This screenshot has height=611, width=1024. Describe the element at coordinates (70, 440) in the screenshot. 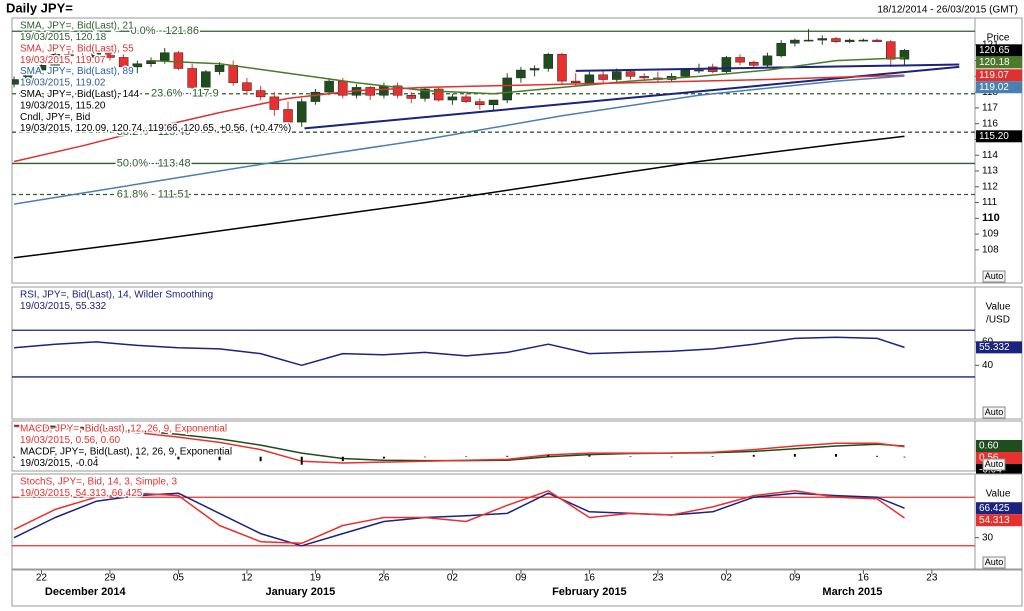

I see `legend-entry: 19/03/2015, 0.56, 0.60` at that location.